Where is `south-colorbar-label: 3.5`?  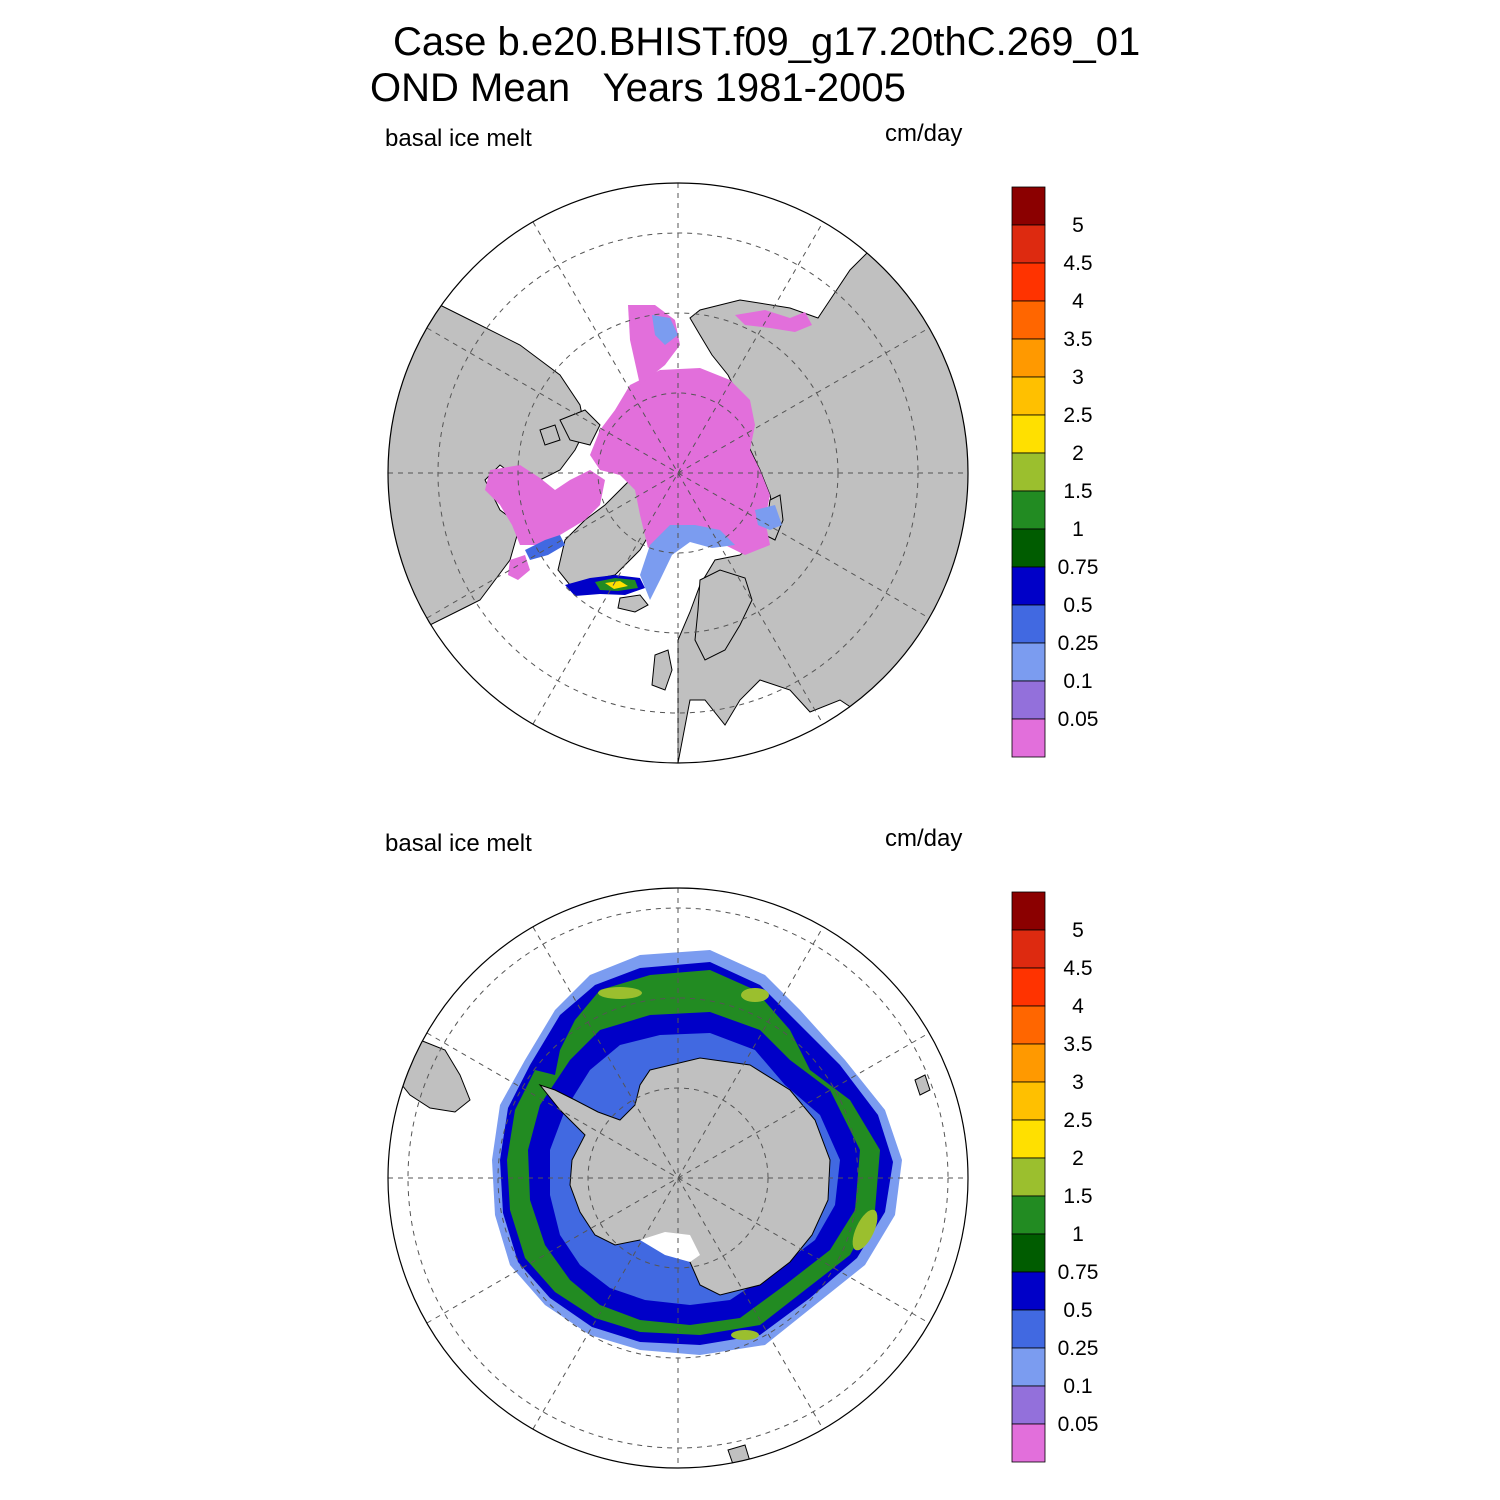 south-colorbar-label: 3.5 is located at coordinates (1077, 1044).